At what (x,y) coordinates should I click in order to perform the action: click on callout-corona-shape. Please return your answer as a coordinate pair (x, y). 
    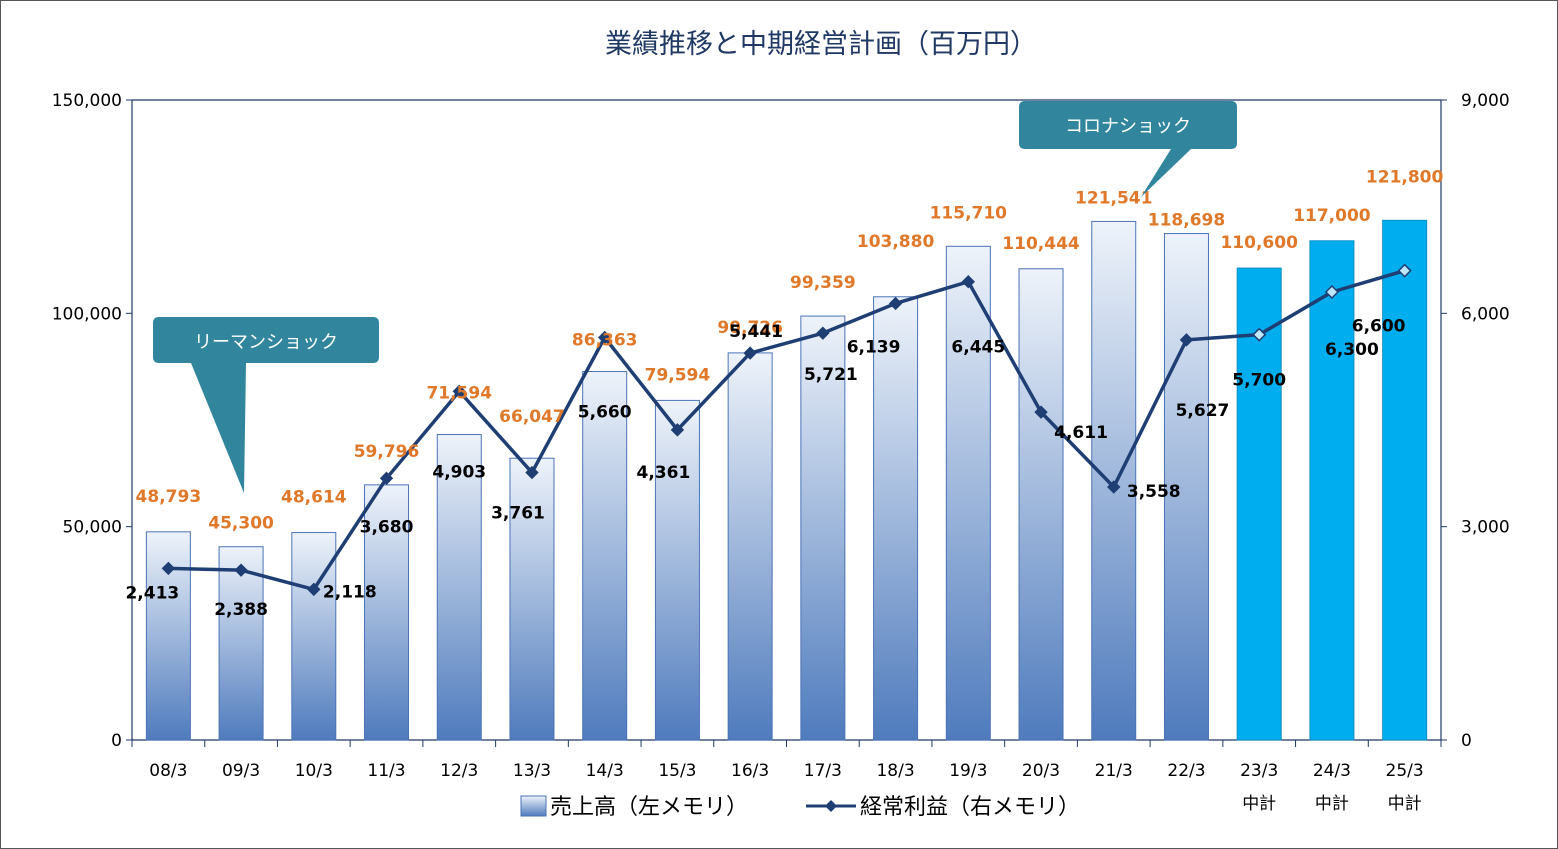
    Looking at the image, I should click on (1128, 149).